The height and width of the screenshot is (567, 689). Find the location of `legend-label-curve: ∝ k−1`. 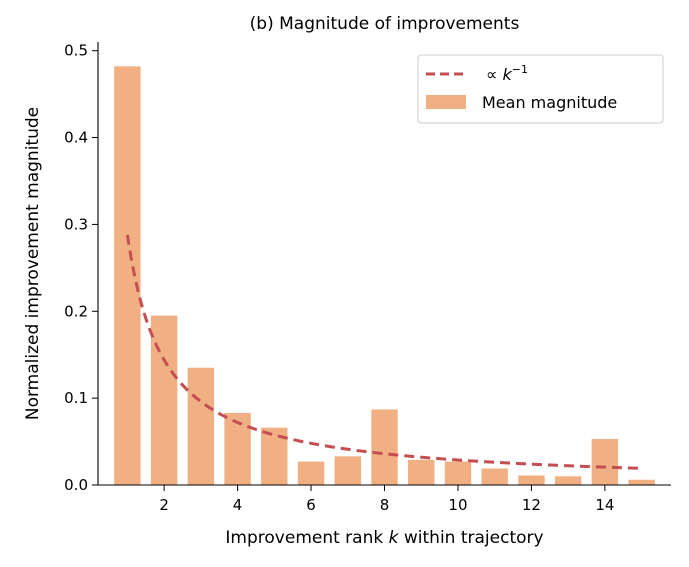

legend-label-curve: ∝ k−1 is located at coordinates (507, 73).